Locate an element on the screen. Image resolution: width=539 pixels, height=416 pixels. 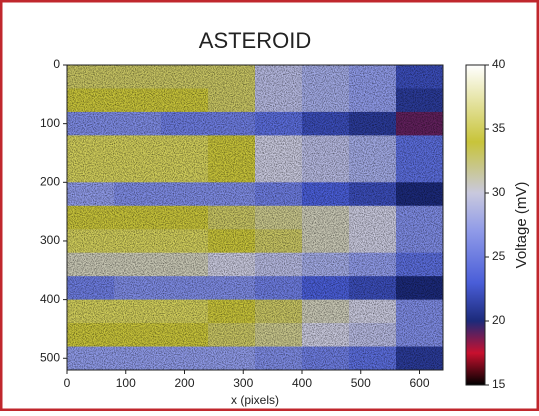
x-tick-label: 500 is located at coordinates (361, 383).